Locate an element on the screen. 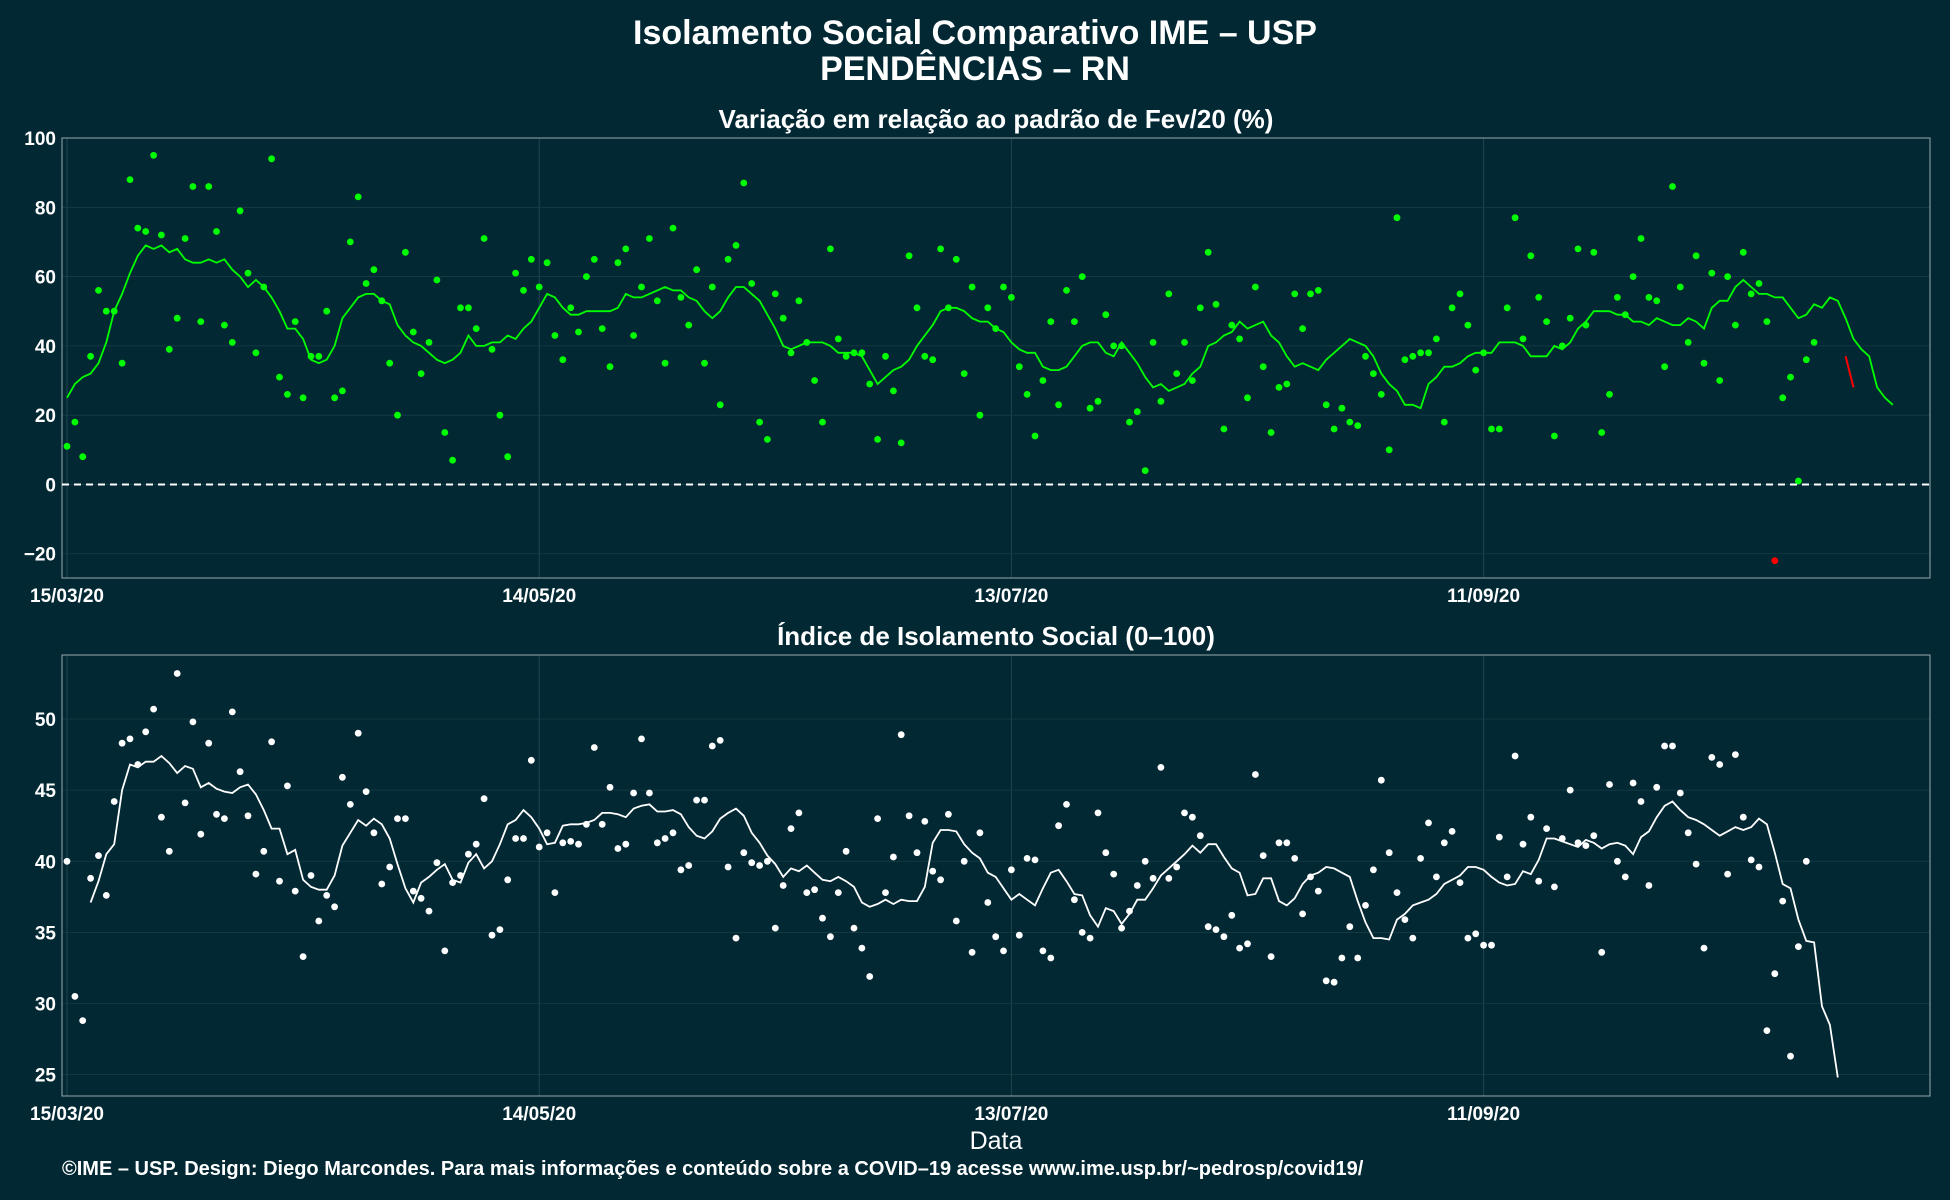 Image resolution: width=1950 pixels, height=1200 pixels. y-tick-label: 80 is located at coordinates (45, 208).